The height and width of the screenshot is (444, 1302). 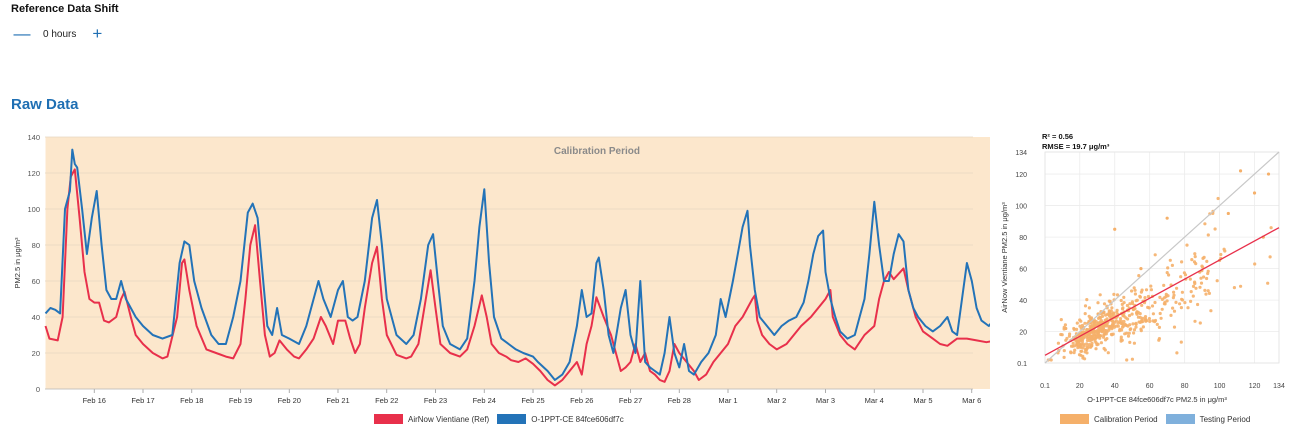 What do you see at coordinates (65, 9) in the screenshot?
I see `reference-shift-title: Reference Data Shift` at bounding box center [65, 9].